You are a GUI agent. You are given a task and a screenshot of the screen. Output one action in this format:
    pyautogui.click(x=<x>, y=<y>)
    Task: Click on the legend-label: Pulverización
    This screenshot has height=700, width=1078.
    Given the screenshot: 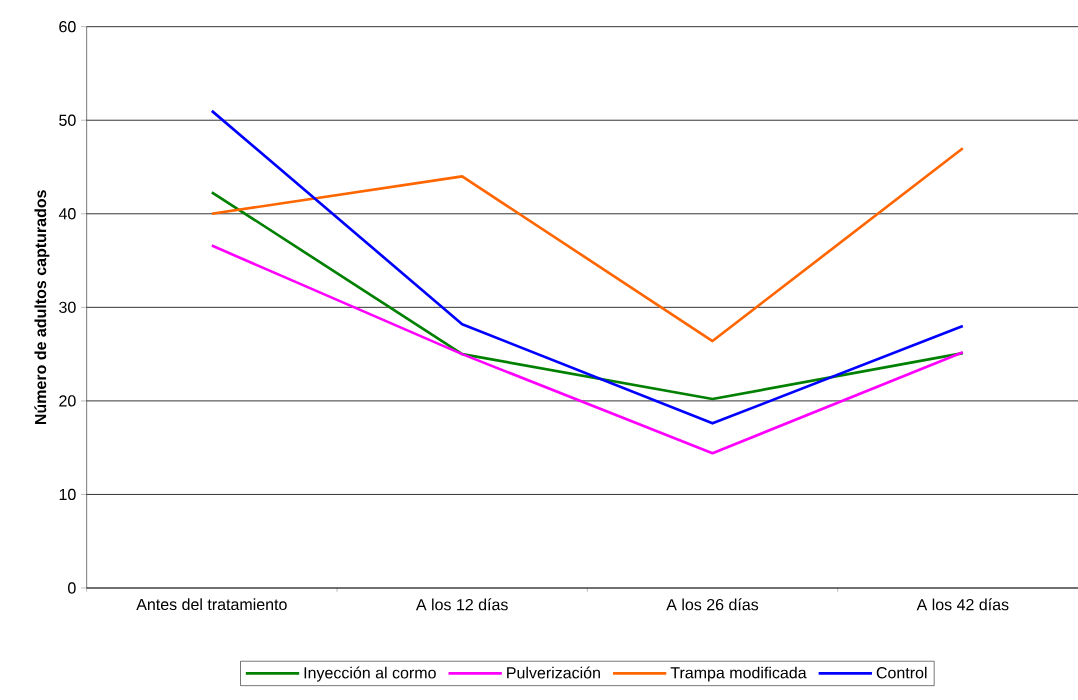 What is the action you would take?
    pyautogui.click(x=553, y=672)
    